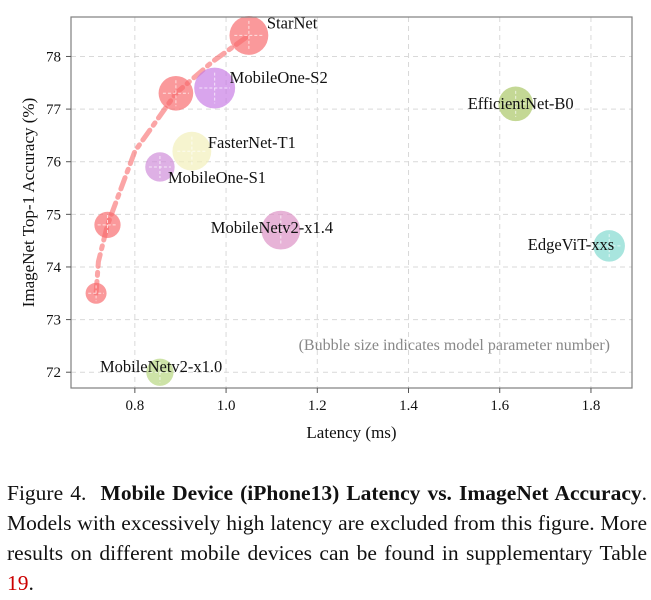 The height and width of the screenshot is (600, 651). I want to click on y-tick-label: 73, so click(53, 321).